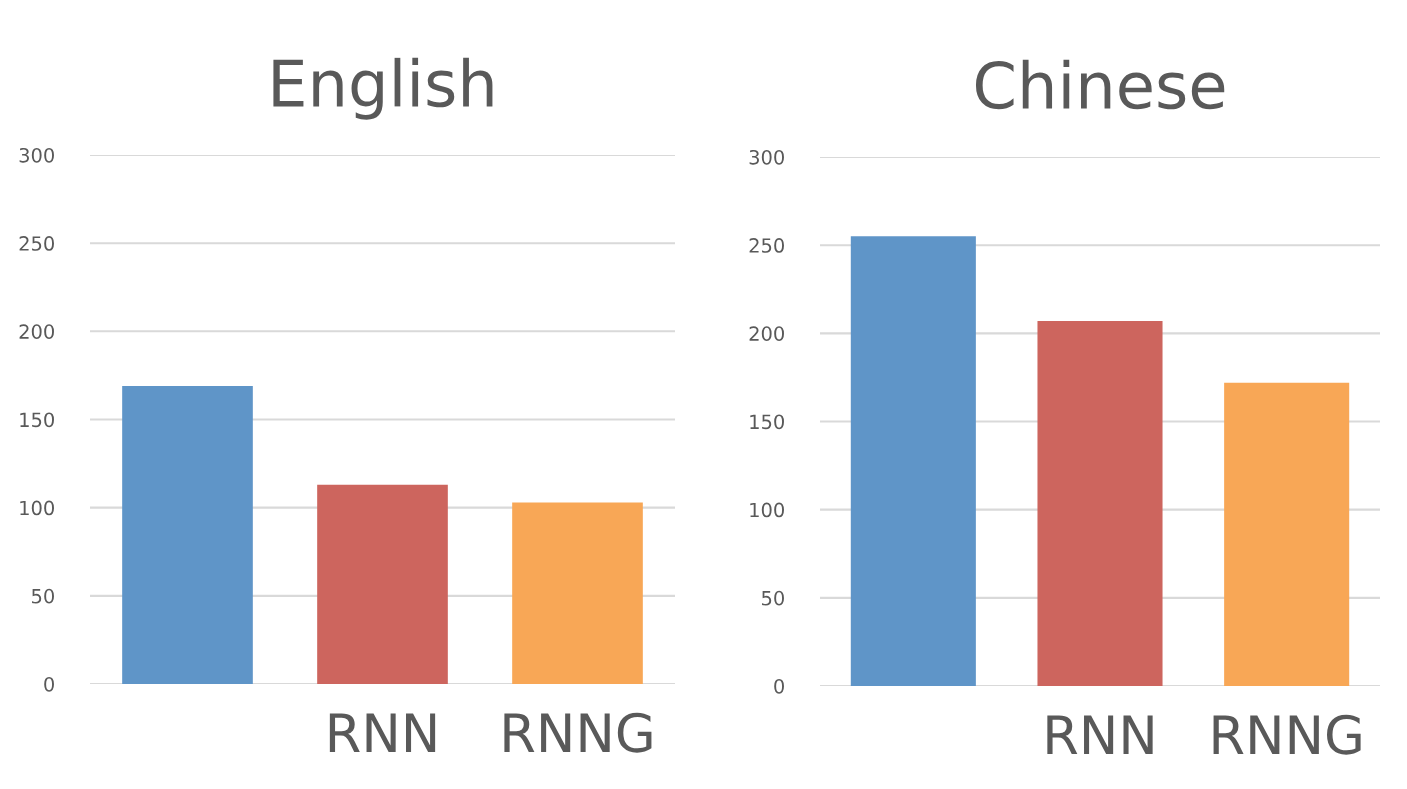 The width and height of the screenshot is (1407, 789). What do you see at coordinates (1100, 84) in the screenshot?
I see `chart-title: Chinese` at bounding box center [1100, 84].